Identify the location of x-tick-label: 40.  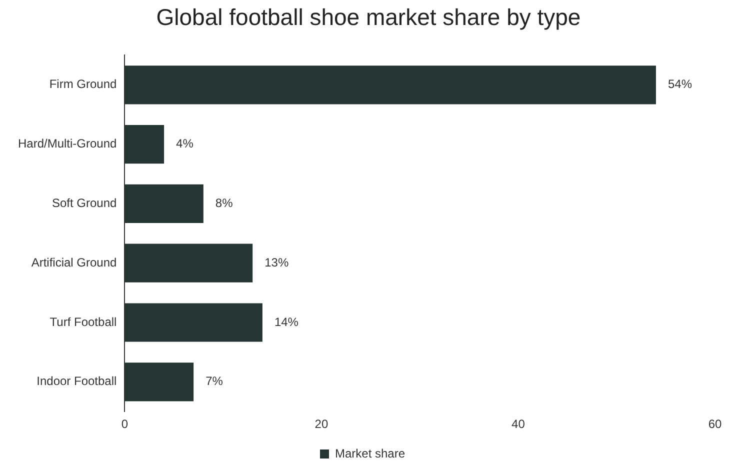
(519, 424).